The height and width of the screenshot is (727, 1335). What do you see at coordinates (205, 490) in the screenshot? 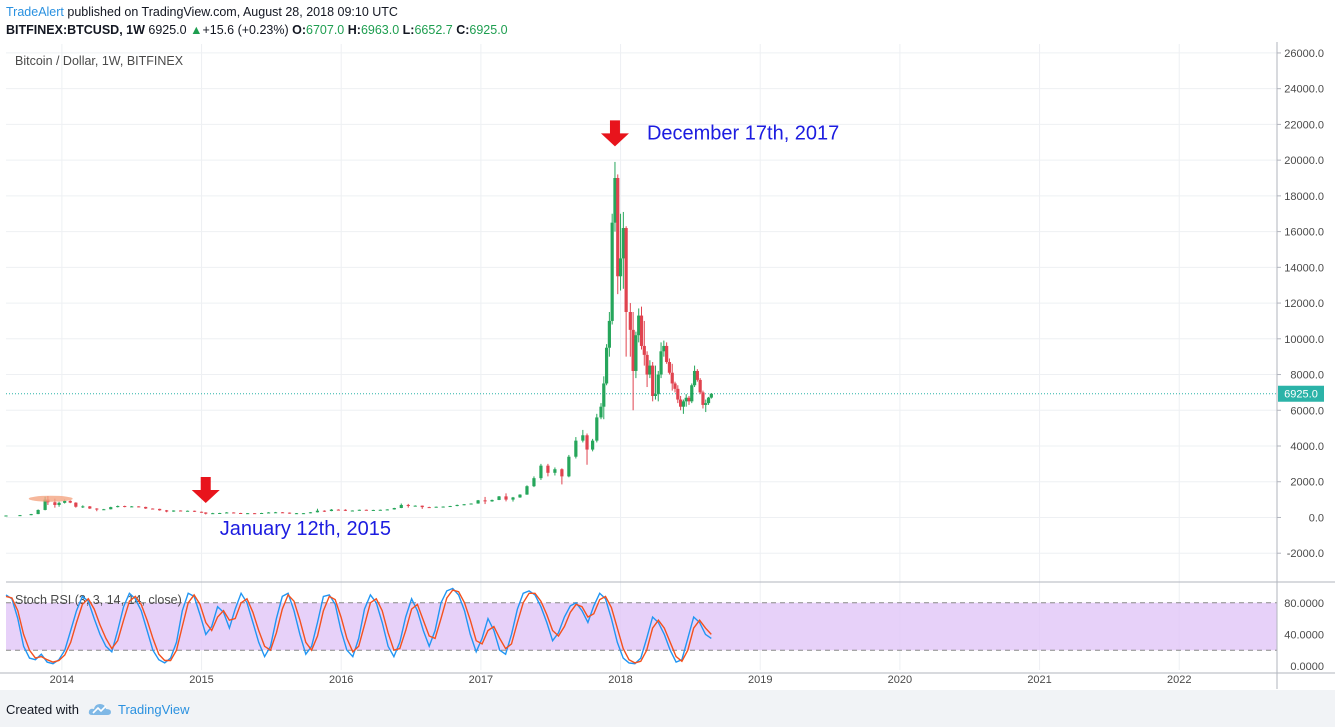
I see `annotation-arrow-down-icon` at bounding box center [205, 490].